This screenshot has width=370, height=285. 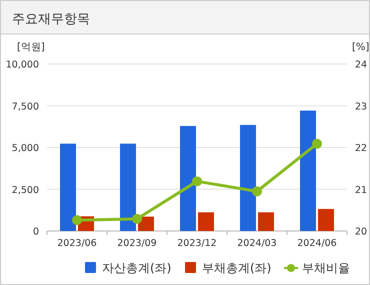 What do you see at coordinates (361, 190) in the screenshot?
I see `y2-tick-label: 21` at bounding box center [361, 190].